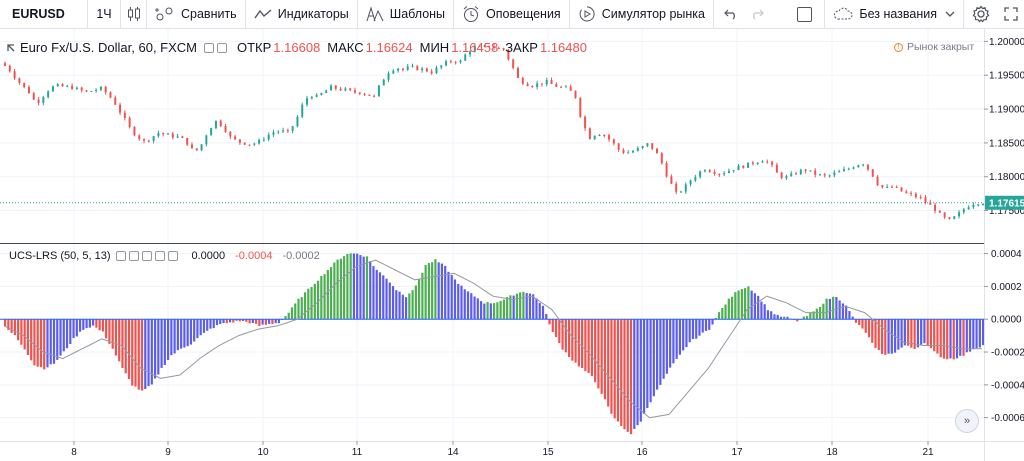 This screenshot has height=461, width=1024. Describe the element at coordinates (168, 452) in the screenshot. I see `time-tick-label: 9` at that location.